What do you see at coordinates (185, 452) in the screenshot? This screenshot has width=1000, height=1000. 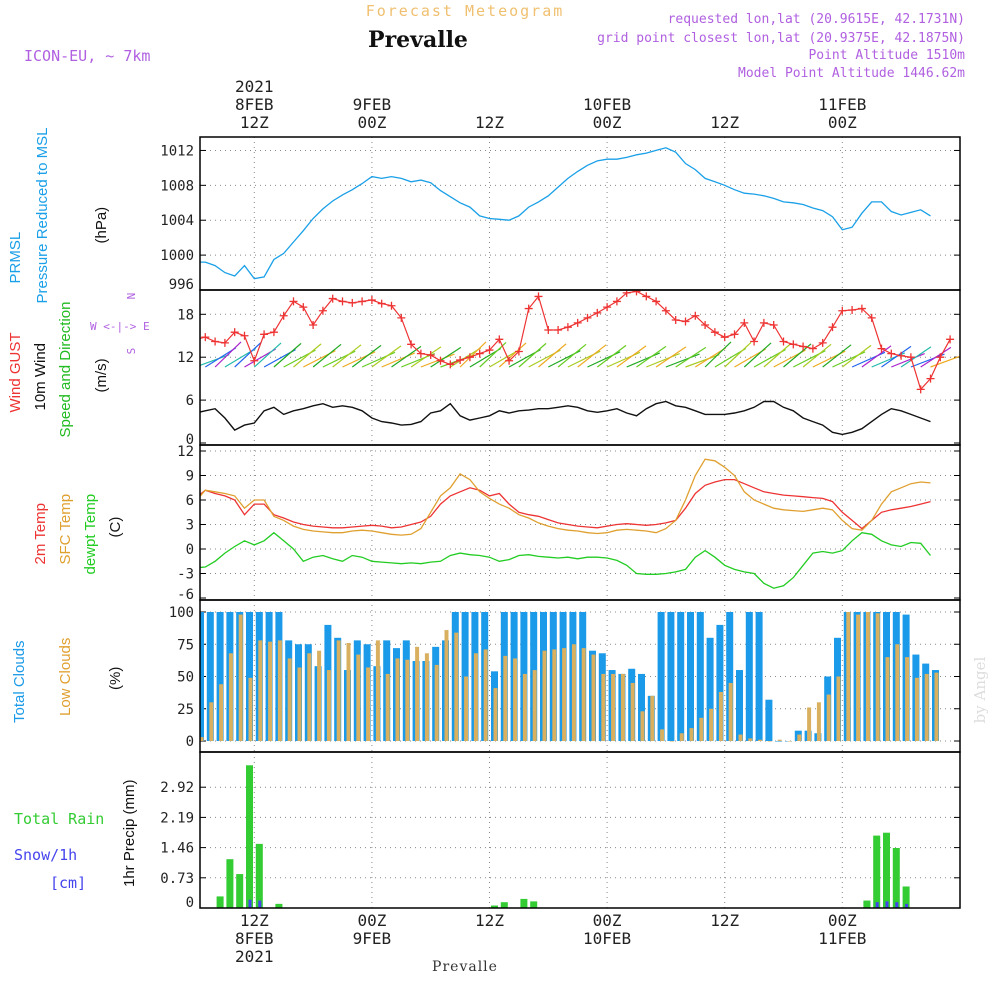 I see `ytick-label: 12` at bounding box center [185, 452].